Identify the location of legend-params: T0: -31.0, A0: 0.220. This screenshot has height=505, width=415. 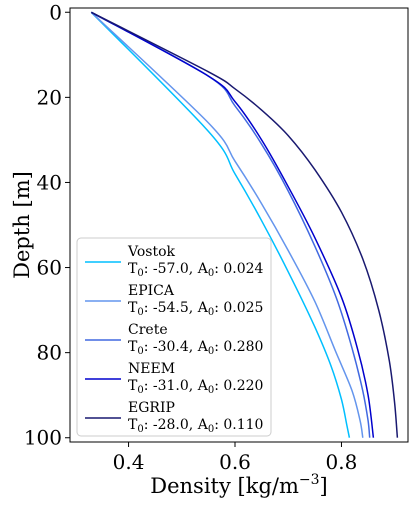
(195, 387).